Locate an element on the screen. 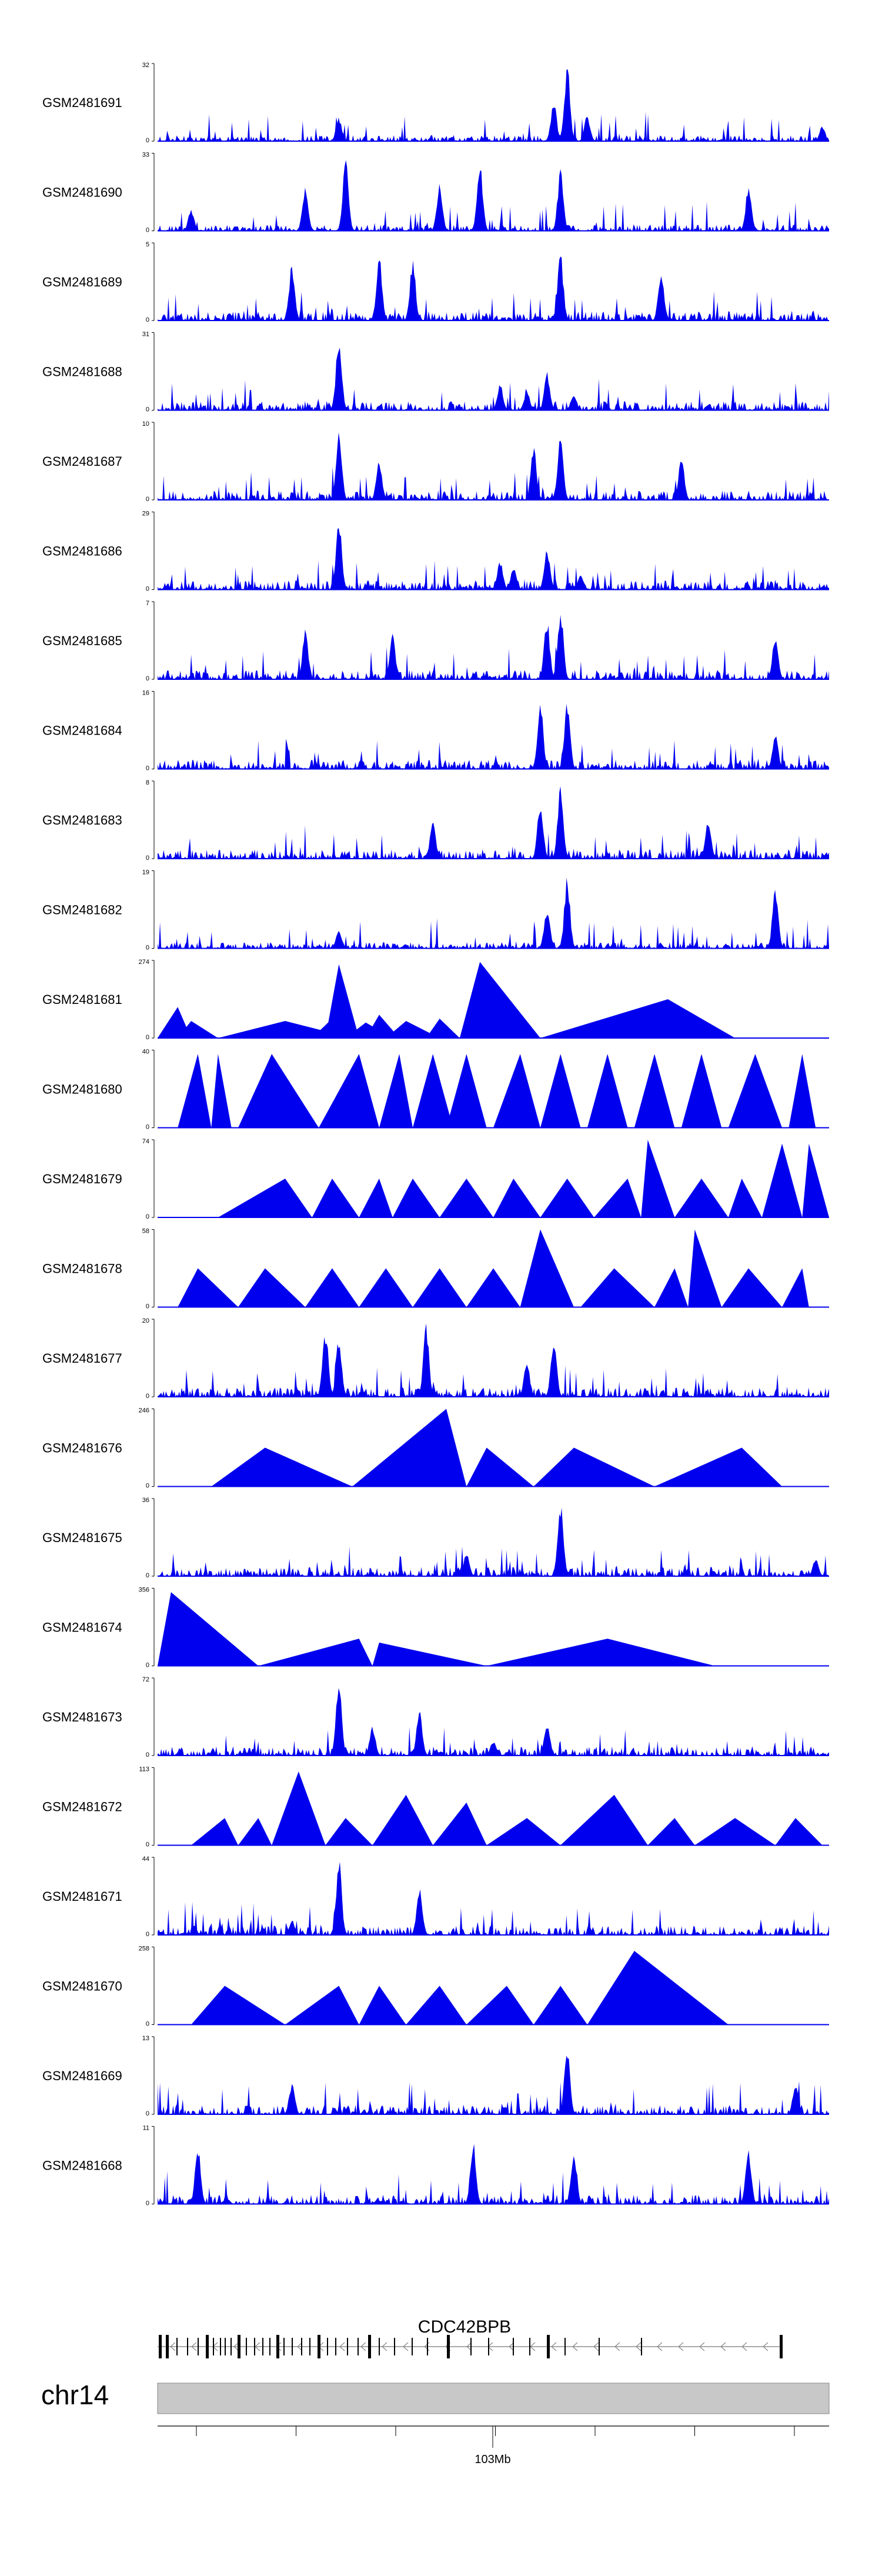 The width and height of the screenshot is (882, 2576). genome-axis-tick-label: 103Mb is located at coordinates (492, 2459).